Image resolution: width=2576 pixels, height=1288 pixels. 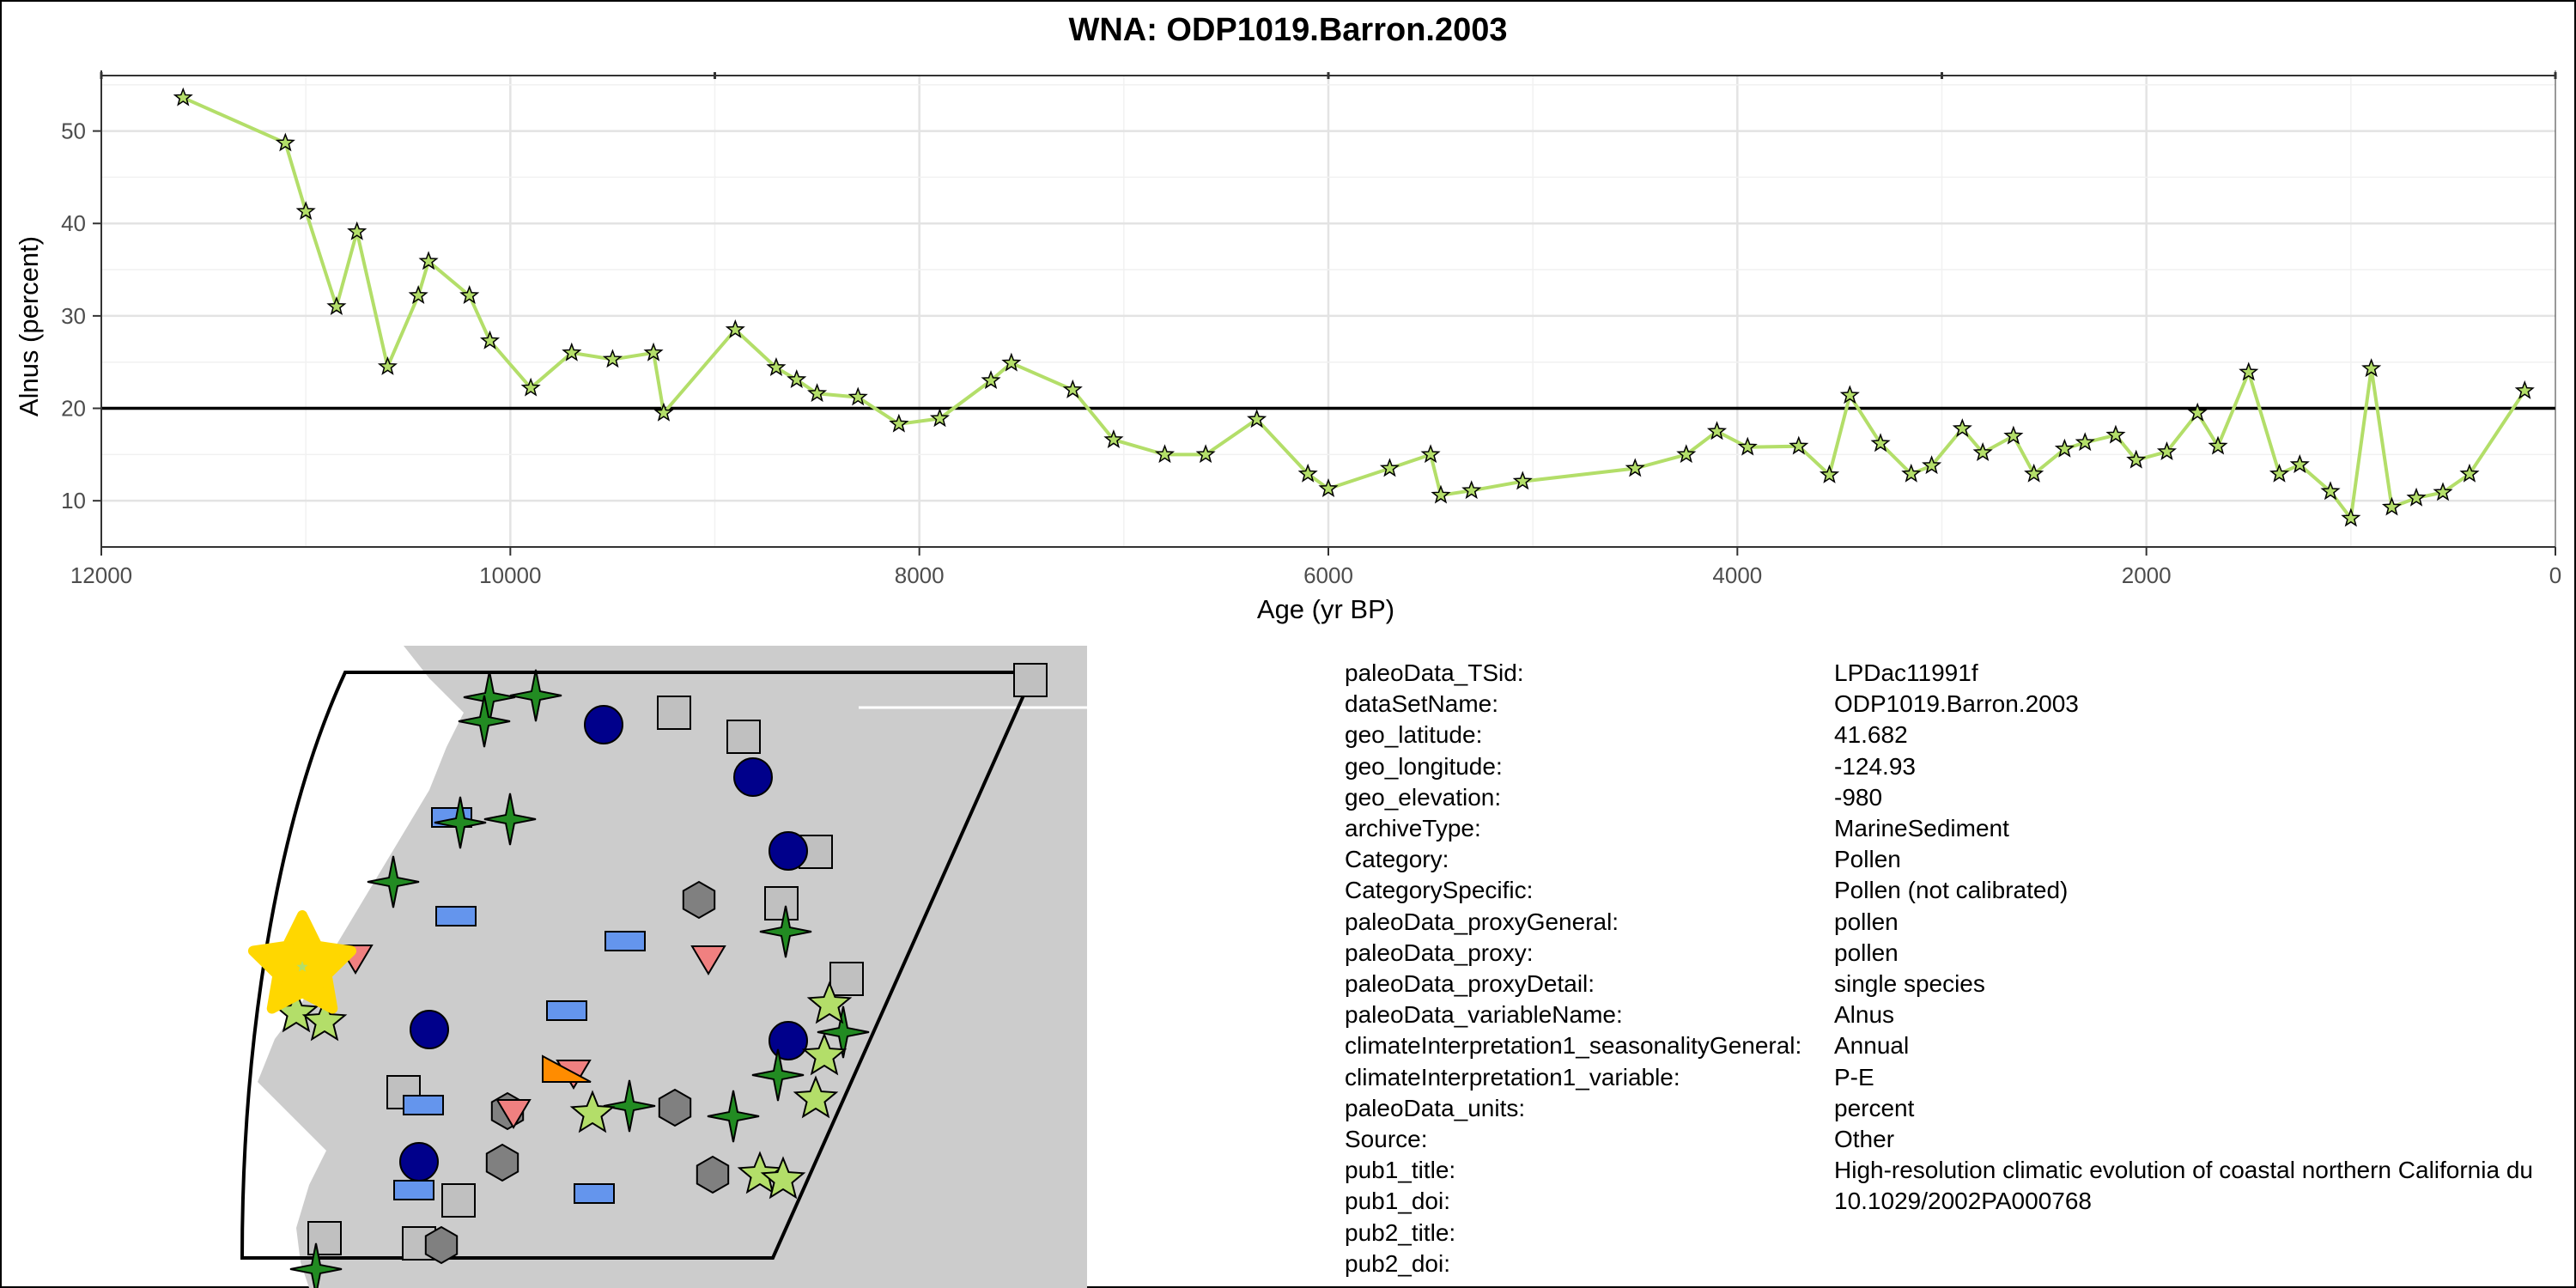 I want to click on metadata-key: geo_longitude:, so click(x=1424, y=766).